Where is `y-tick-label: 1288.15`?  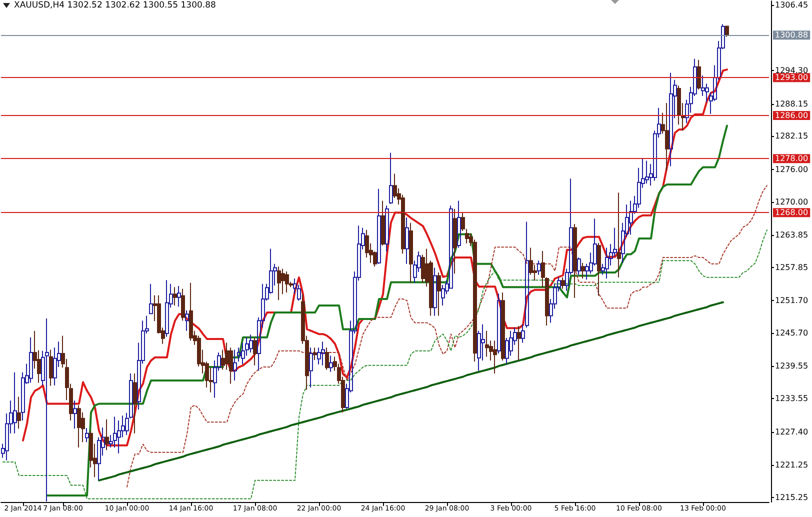 y-tick-label: 1288.15 is located at coordinates (791, 103).